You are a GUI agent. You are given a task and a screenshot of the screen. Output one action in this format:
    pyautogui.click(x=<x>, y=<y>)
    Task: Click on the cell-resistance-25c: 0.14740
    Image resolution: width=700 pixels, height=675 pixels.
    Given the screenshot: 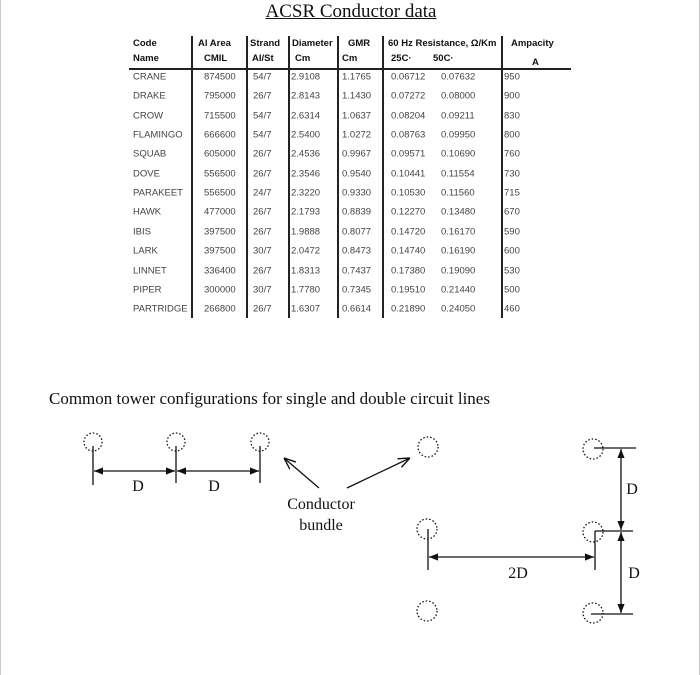 What is the action you would take?
    pyautogui.click(x=408, y=251)
    